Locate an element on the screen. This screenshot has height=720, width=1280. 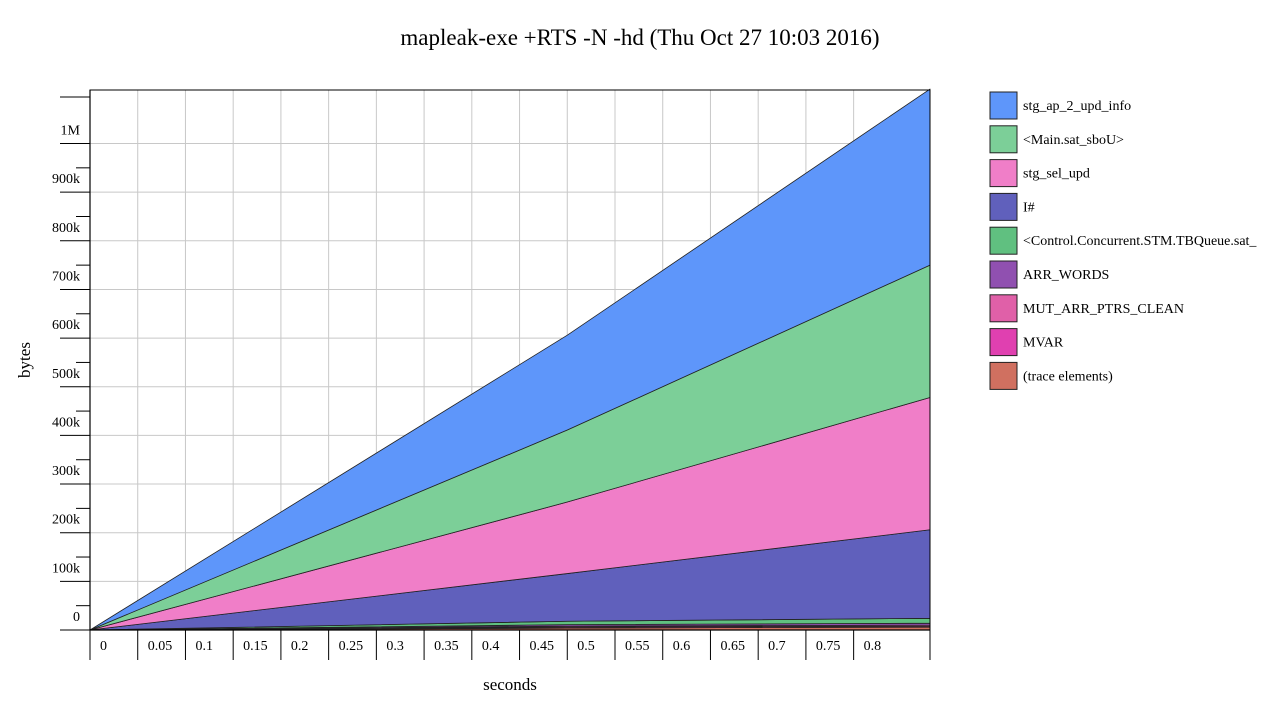
x-tick-label: 0.35 is located at coordinates (446, 646).